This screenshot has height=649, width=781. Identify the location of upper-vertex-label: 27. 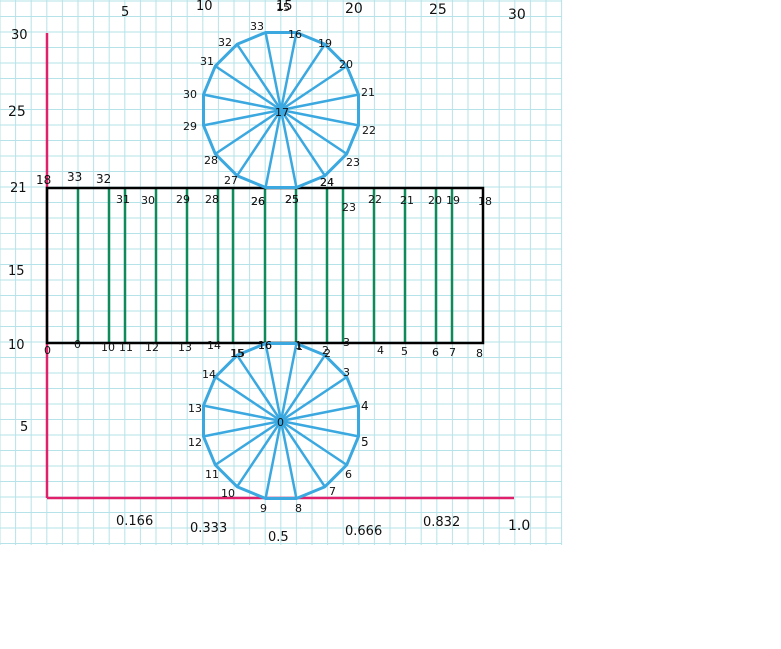
(231, 180).